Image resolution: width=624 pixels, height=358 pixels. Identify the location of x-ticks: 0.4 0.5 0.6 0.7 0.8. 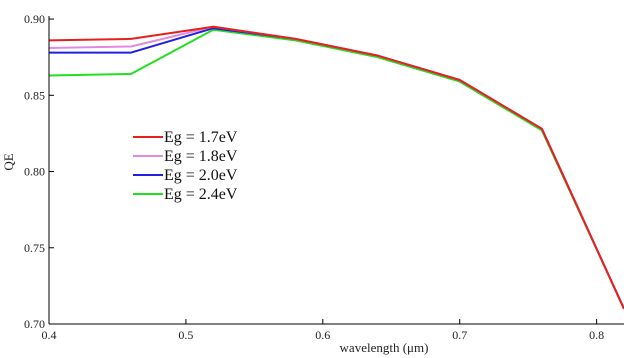
(323, 330).